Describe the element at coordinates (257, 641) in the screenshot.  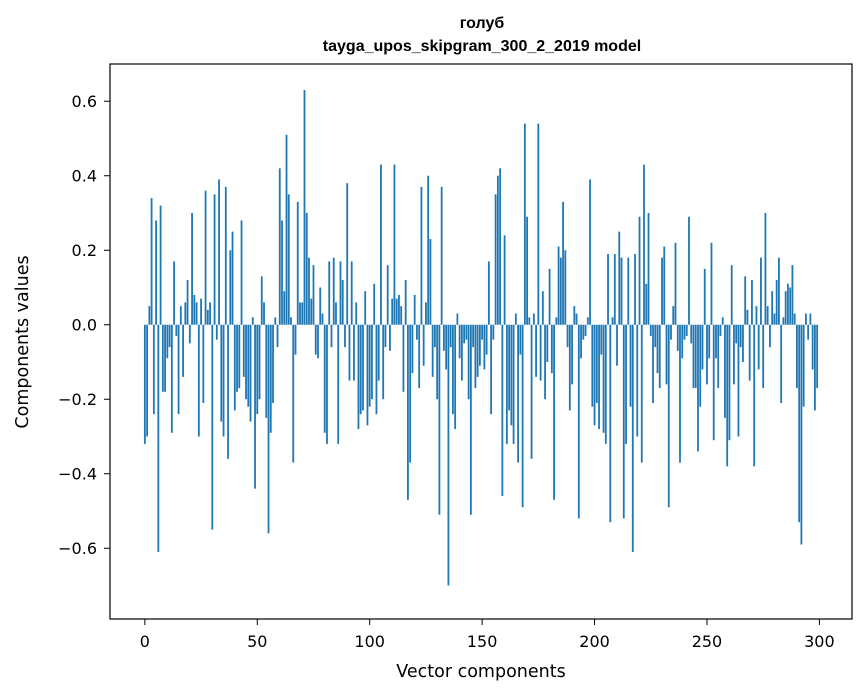
I see `x-tick-label: 50` at that location.